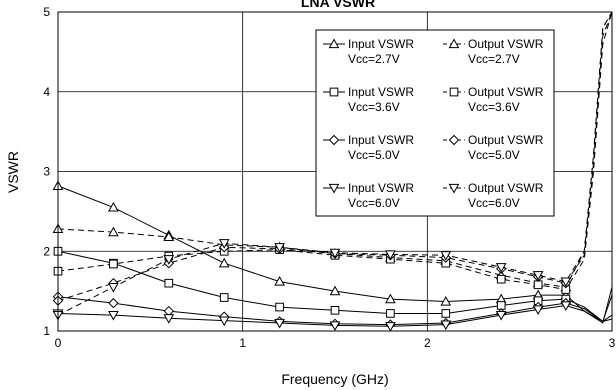 This screenshot has width=616, height=390. What do you see at coordinates (58, 343) in the screenshot?
I see `x-tick-label: 0` at bounding box center [58, 343].